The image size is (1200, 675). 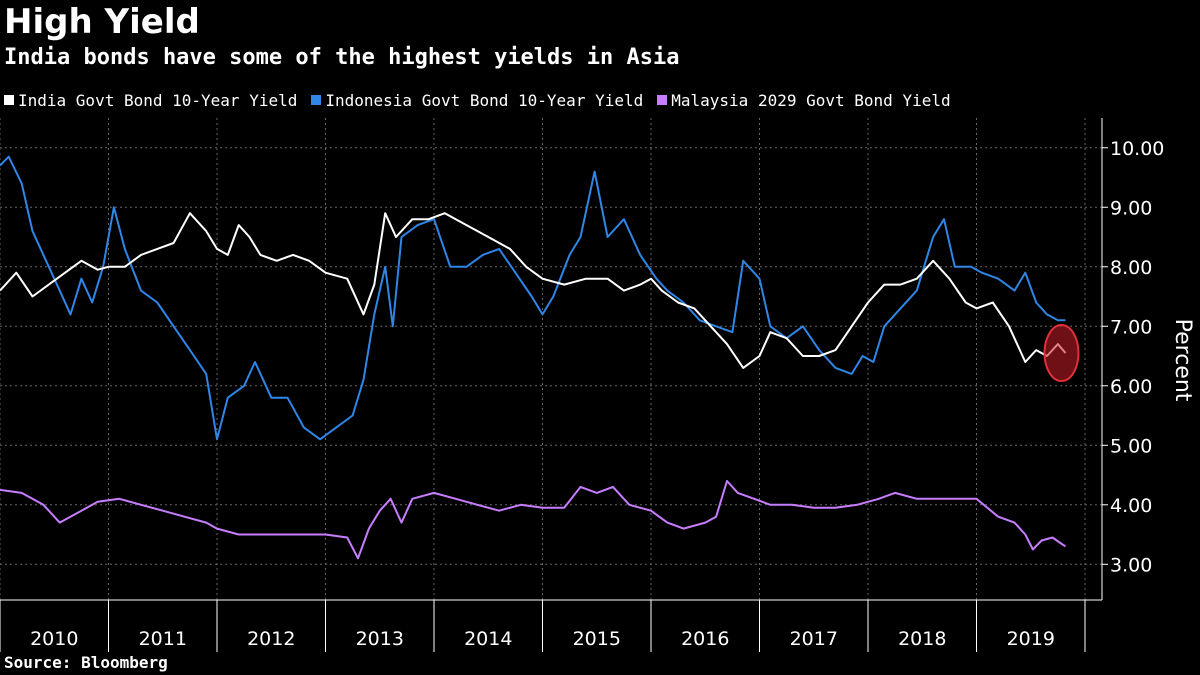 What do you see at coordinates (488, 639) in the screenshot?
I see `x-tick-label: 2014` at bounding box center [488, 639].